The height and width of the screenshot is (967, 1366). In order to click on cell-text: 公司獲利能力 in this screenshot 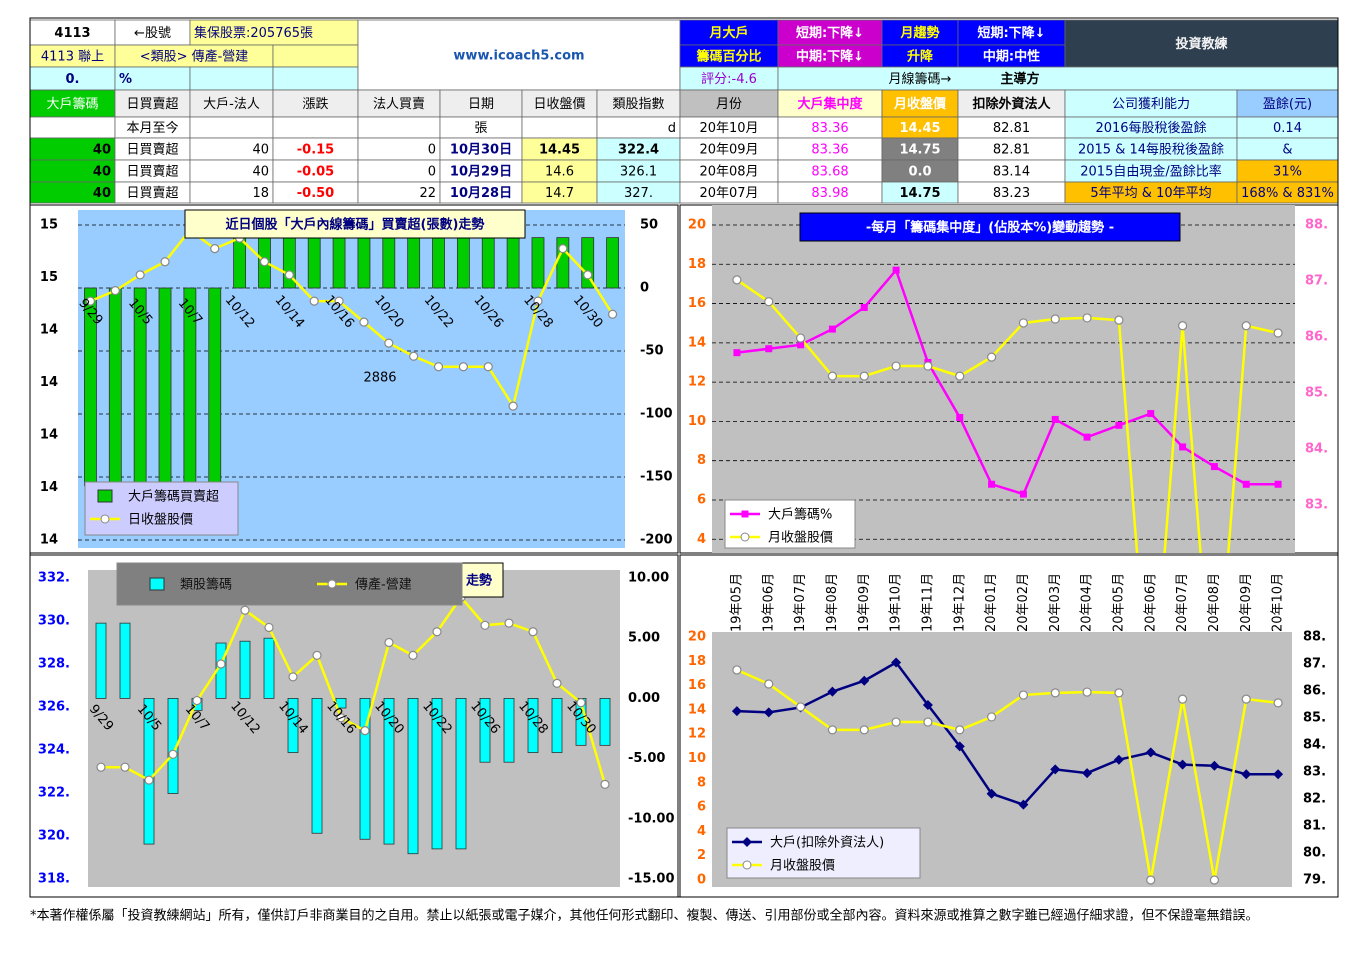, I will do `click(1151, 104)`.